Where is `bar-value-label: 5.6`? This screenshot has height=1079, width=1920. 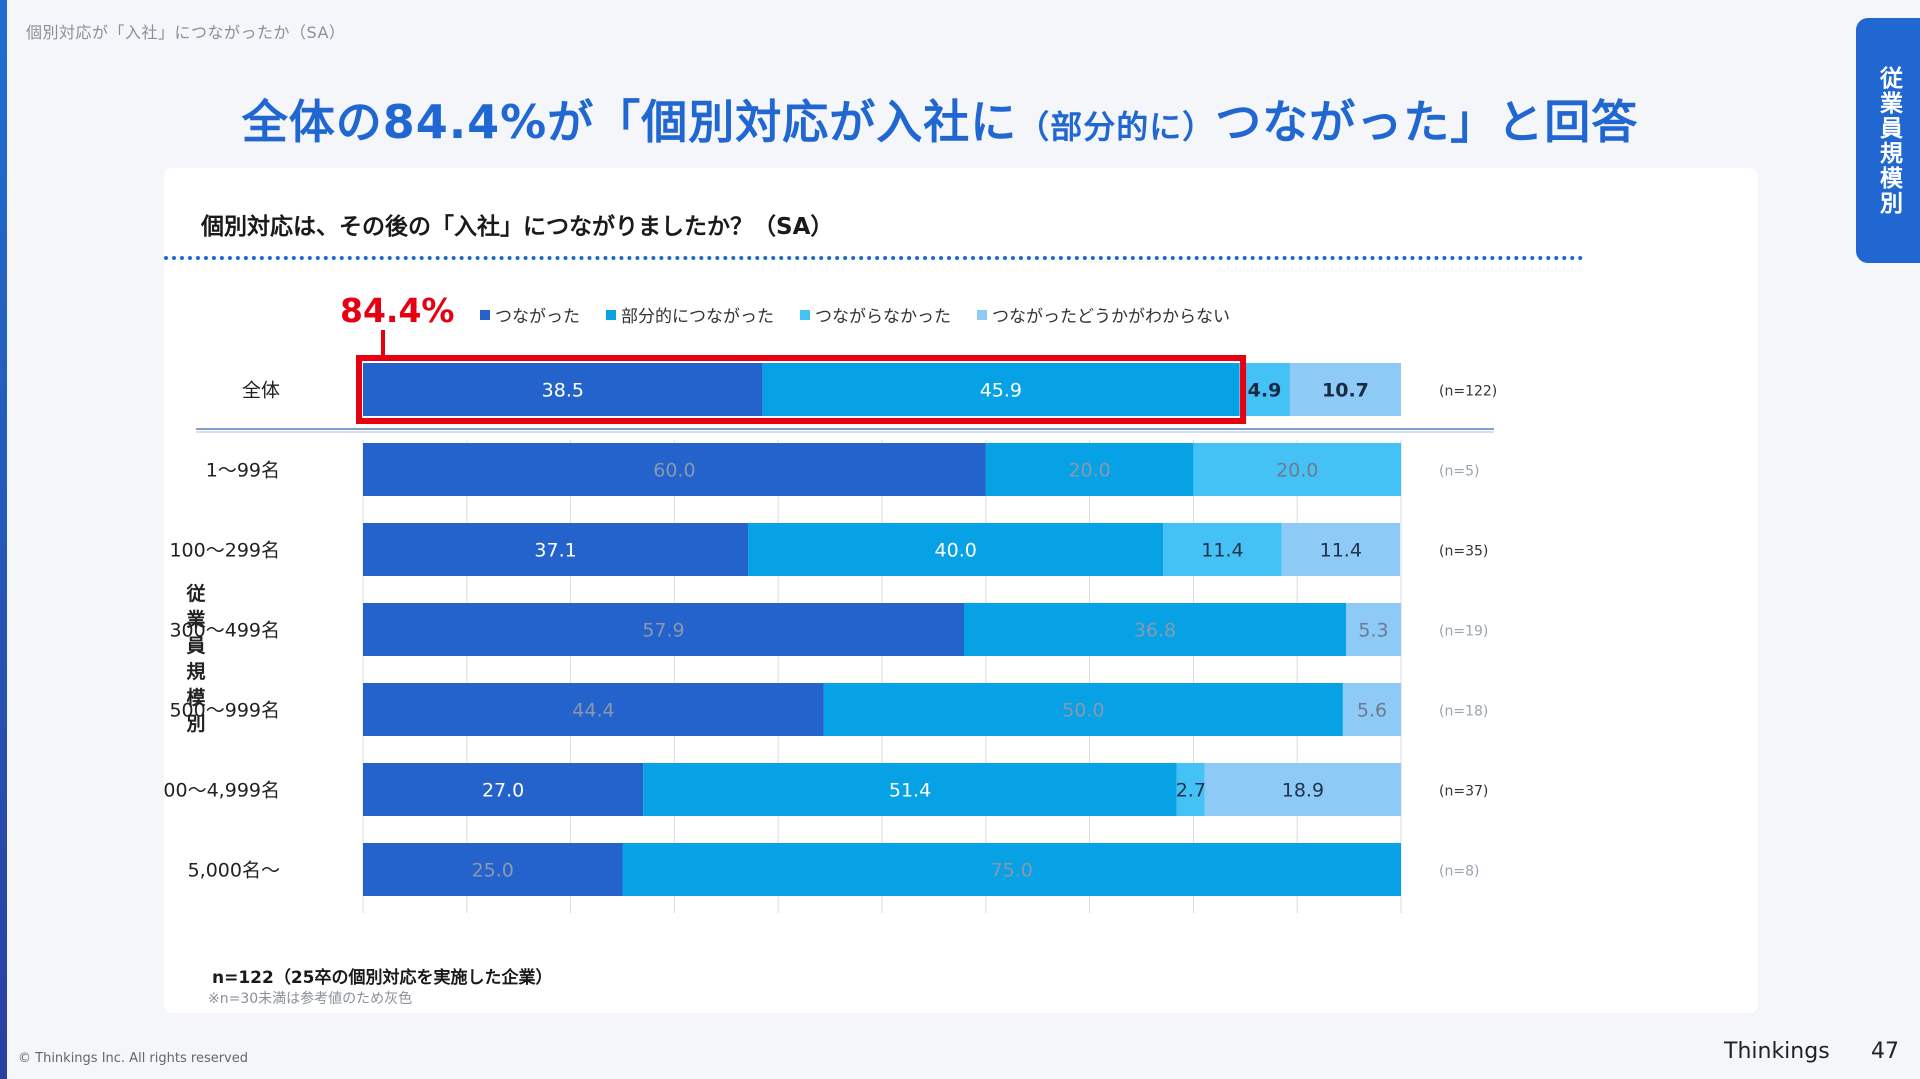
bar-value-label: 5.6 is located at coordinates (1372, 711).